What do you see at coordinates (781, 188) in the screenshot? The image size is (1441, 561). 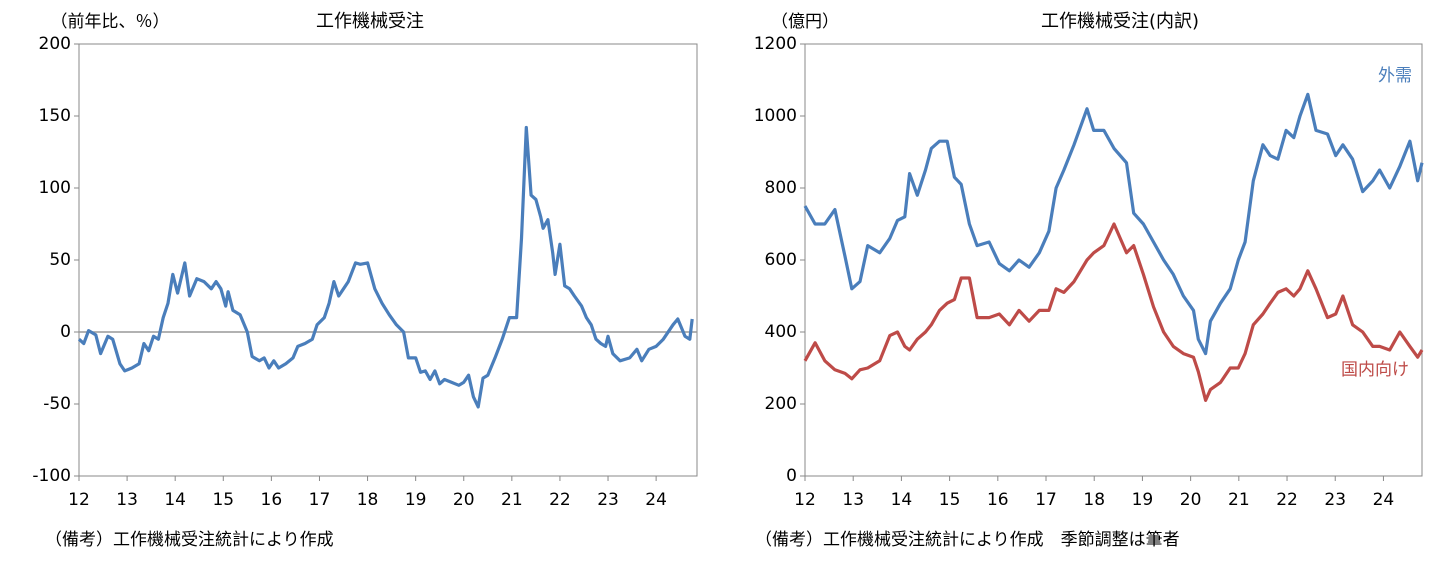 I see `y-tick-label: 800` at bounding box center [781, 188].